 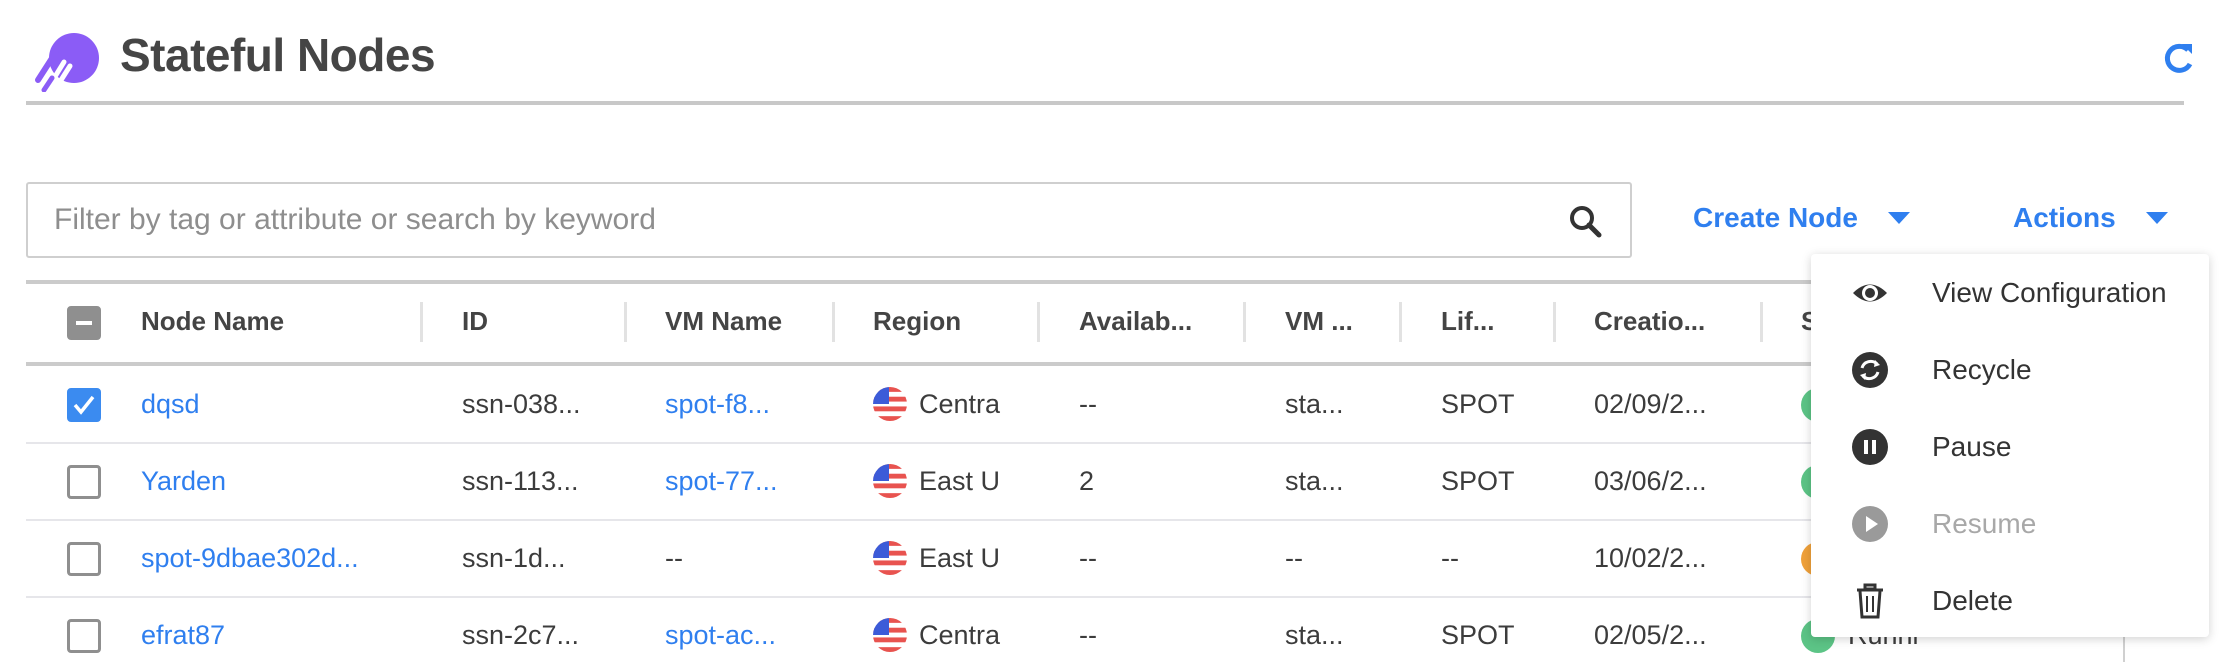 What do you see at coordinates (1585, 221) in the screenshot?
I see `search-icon` at bounding box center [1585, 221].